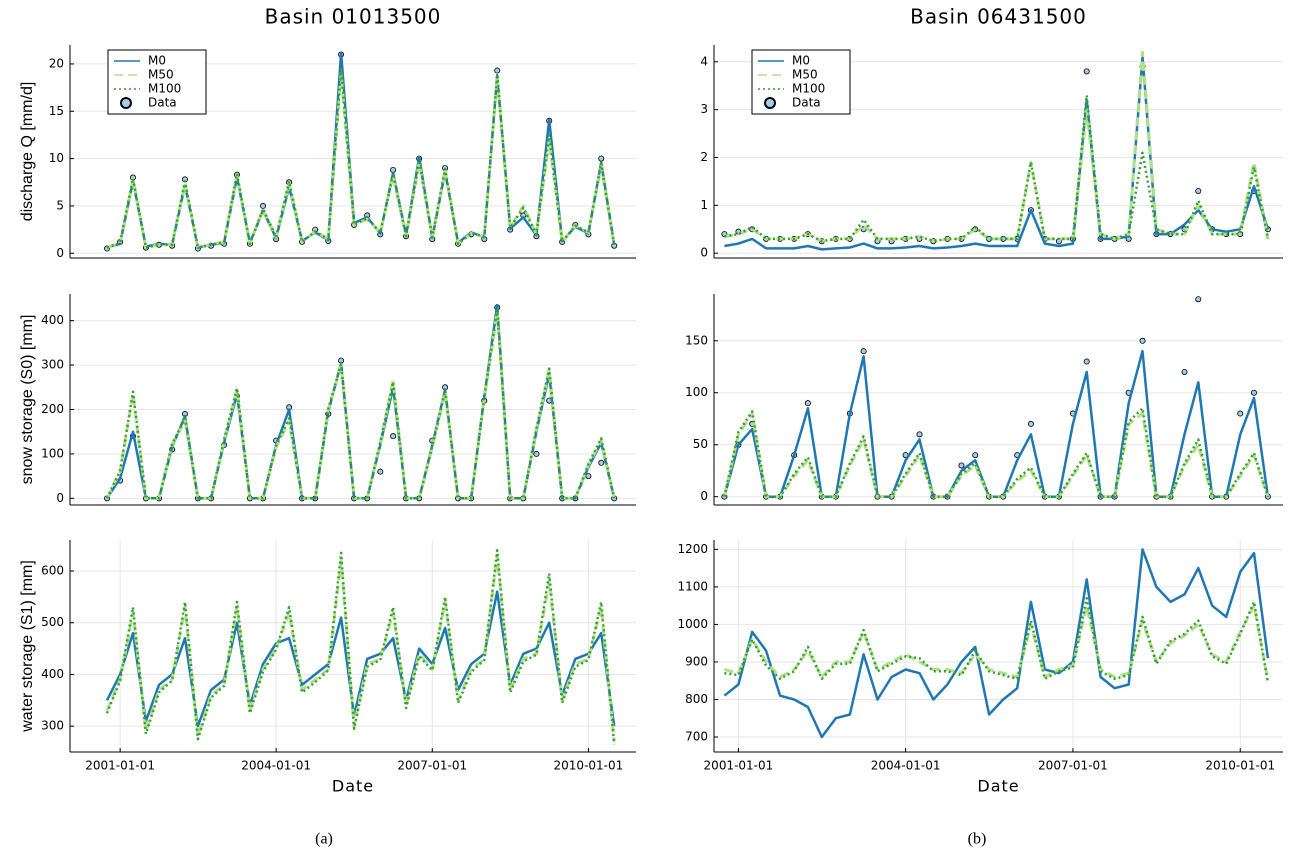  I want to click on y-tick-label: 1200, so click(692, 549).